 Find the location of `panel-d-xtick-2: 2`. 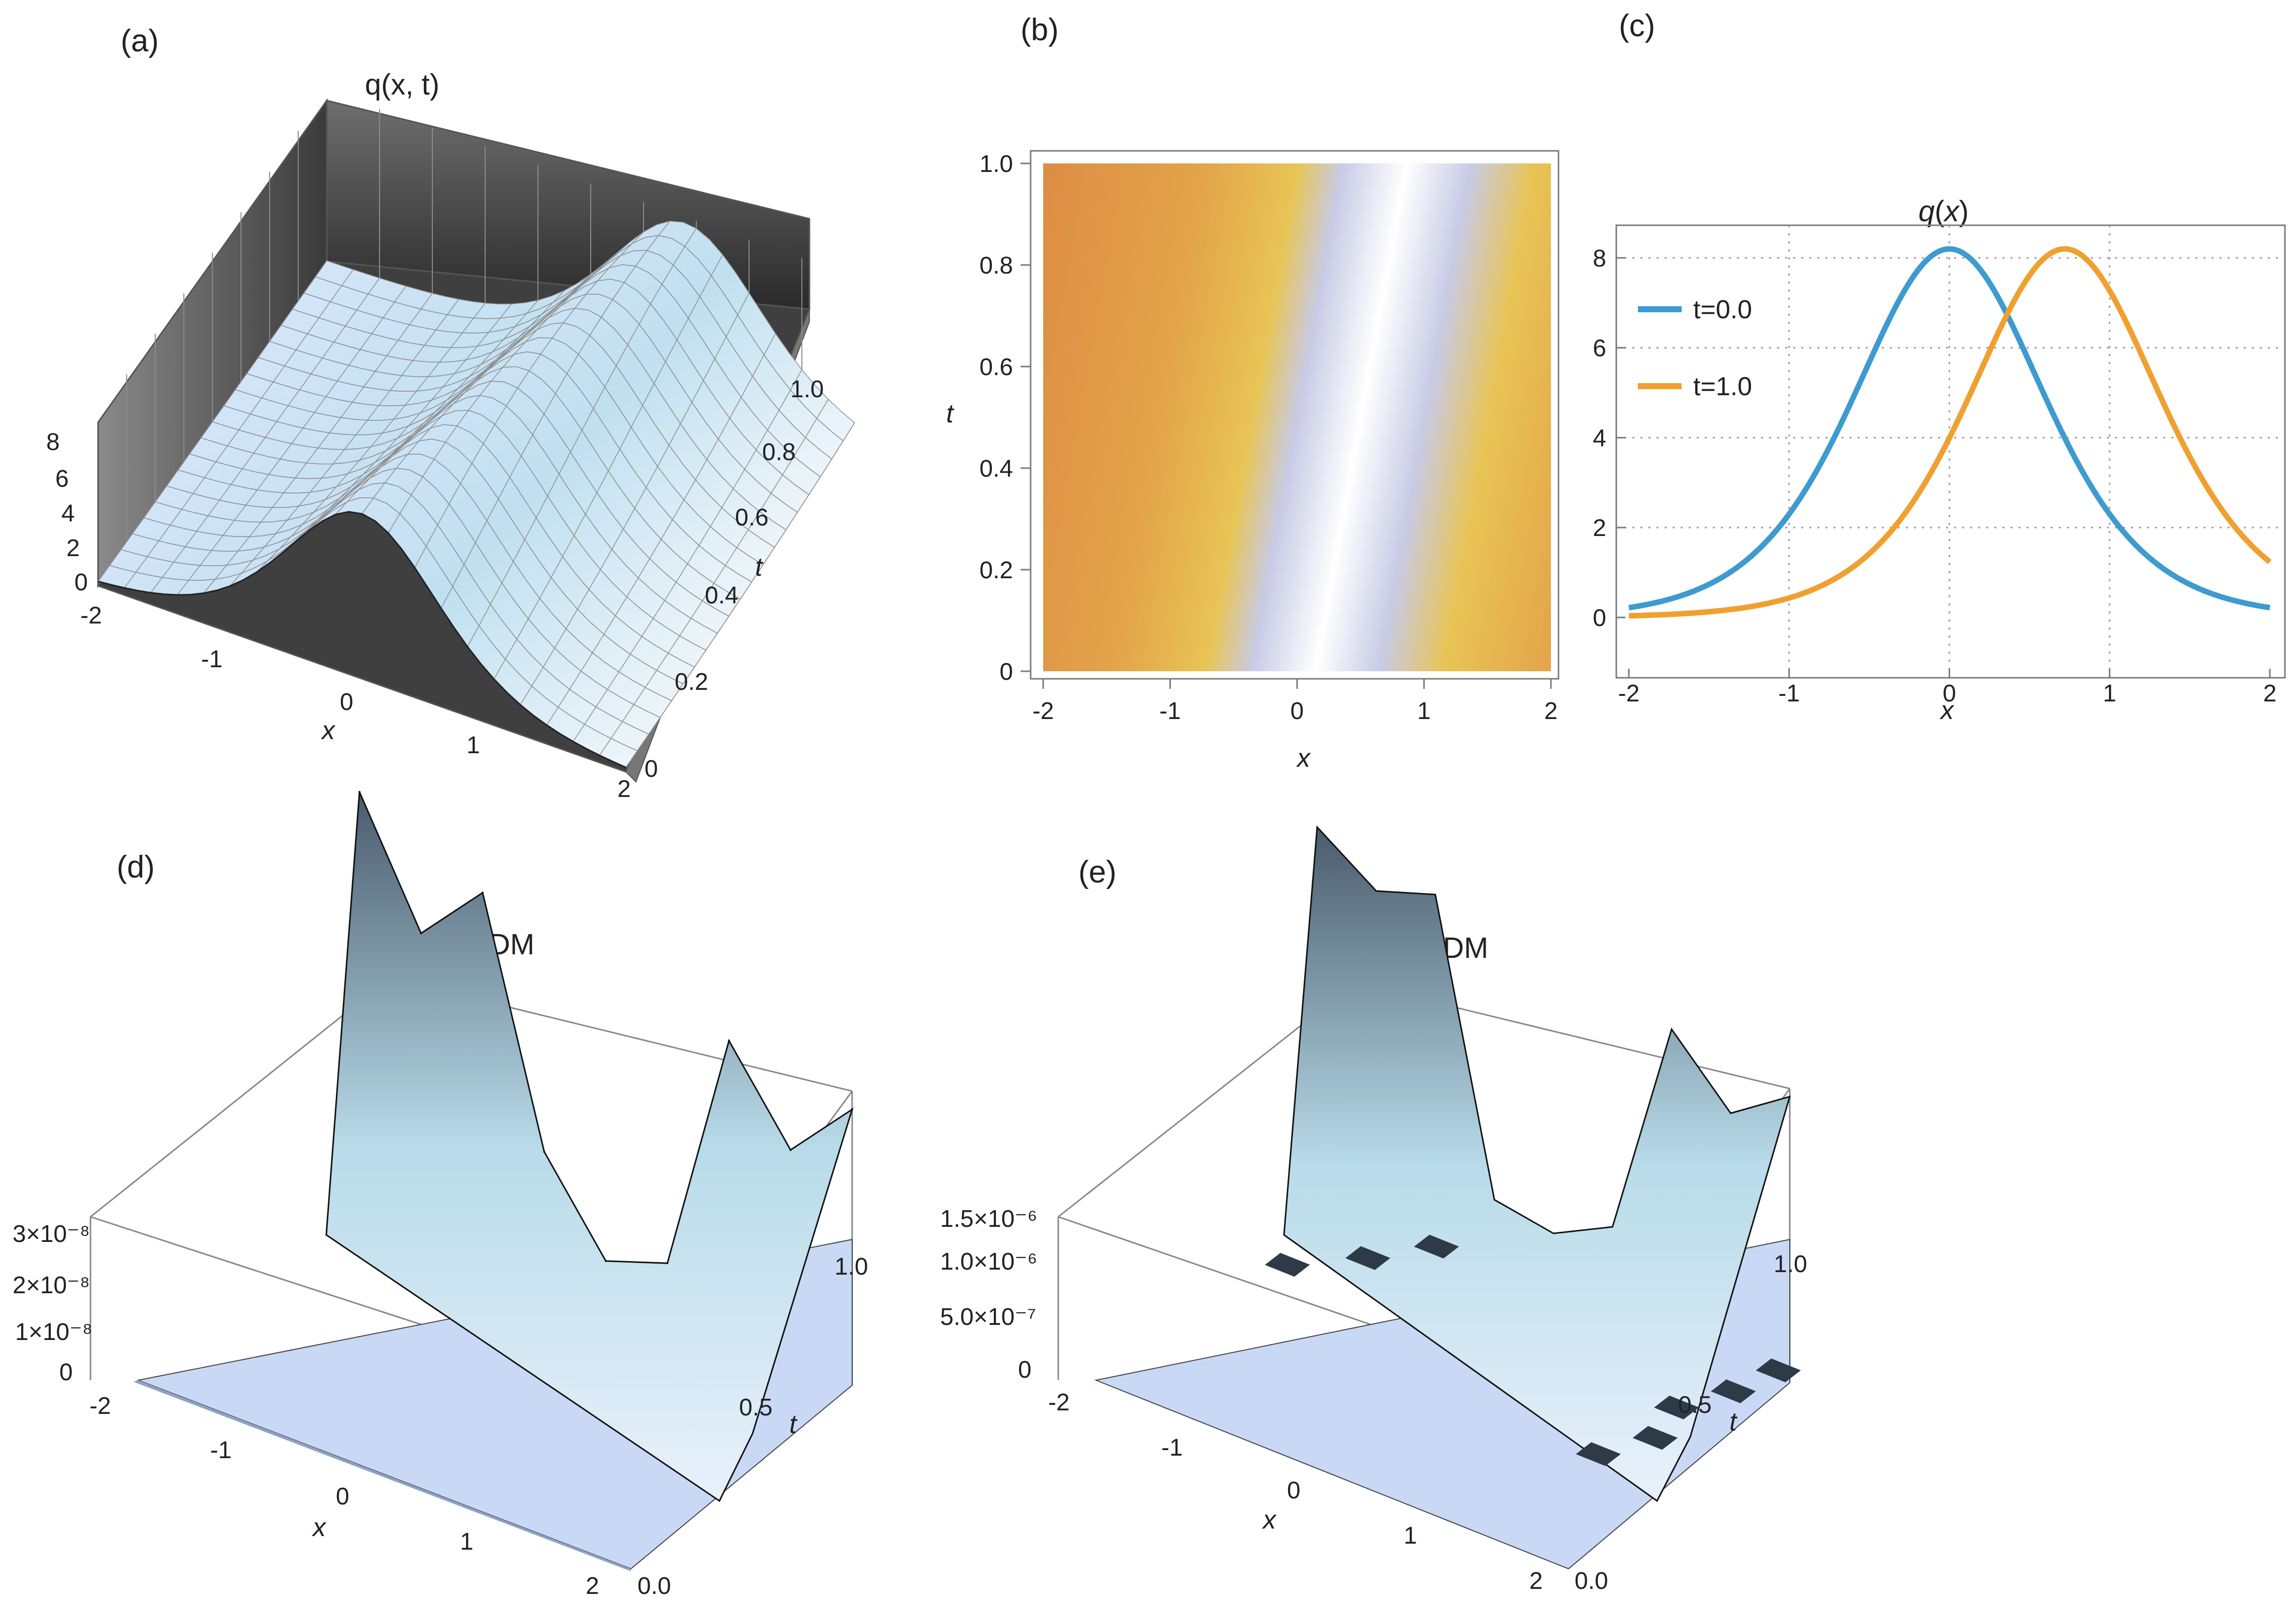

panel-d-xtick-2: 2 is located at coordinates (592, 1586).